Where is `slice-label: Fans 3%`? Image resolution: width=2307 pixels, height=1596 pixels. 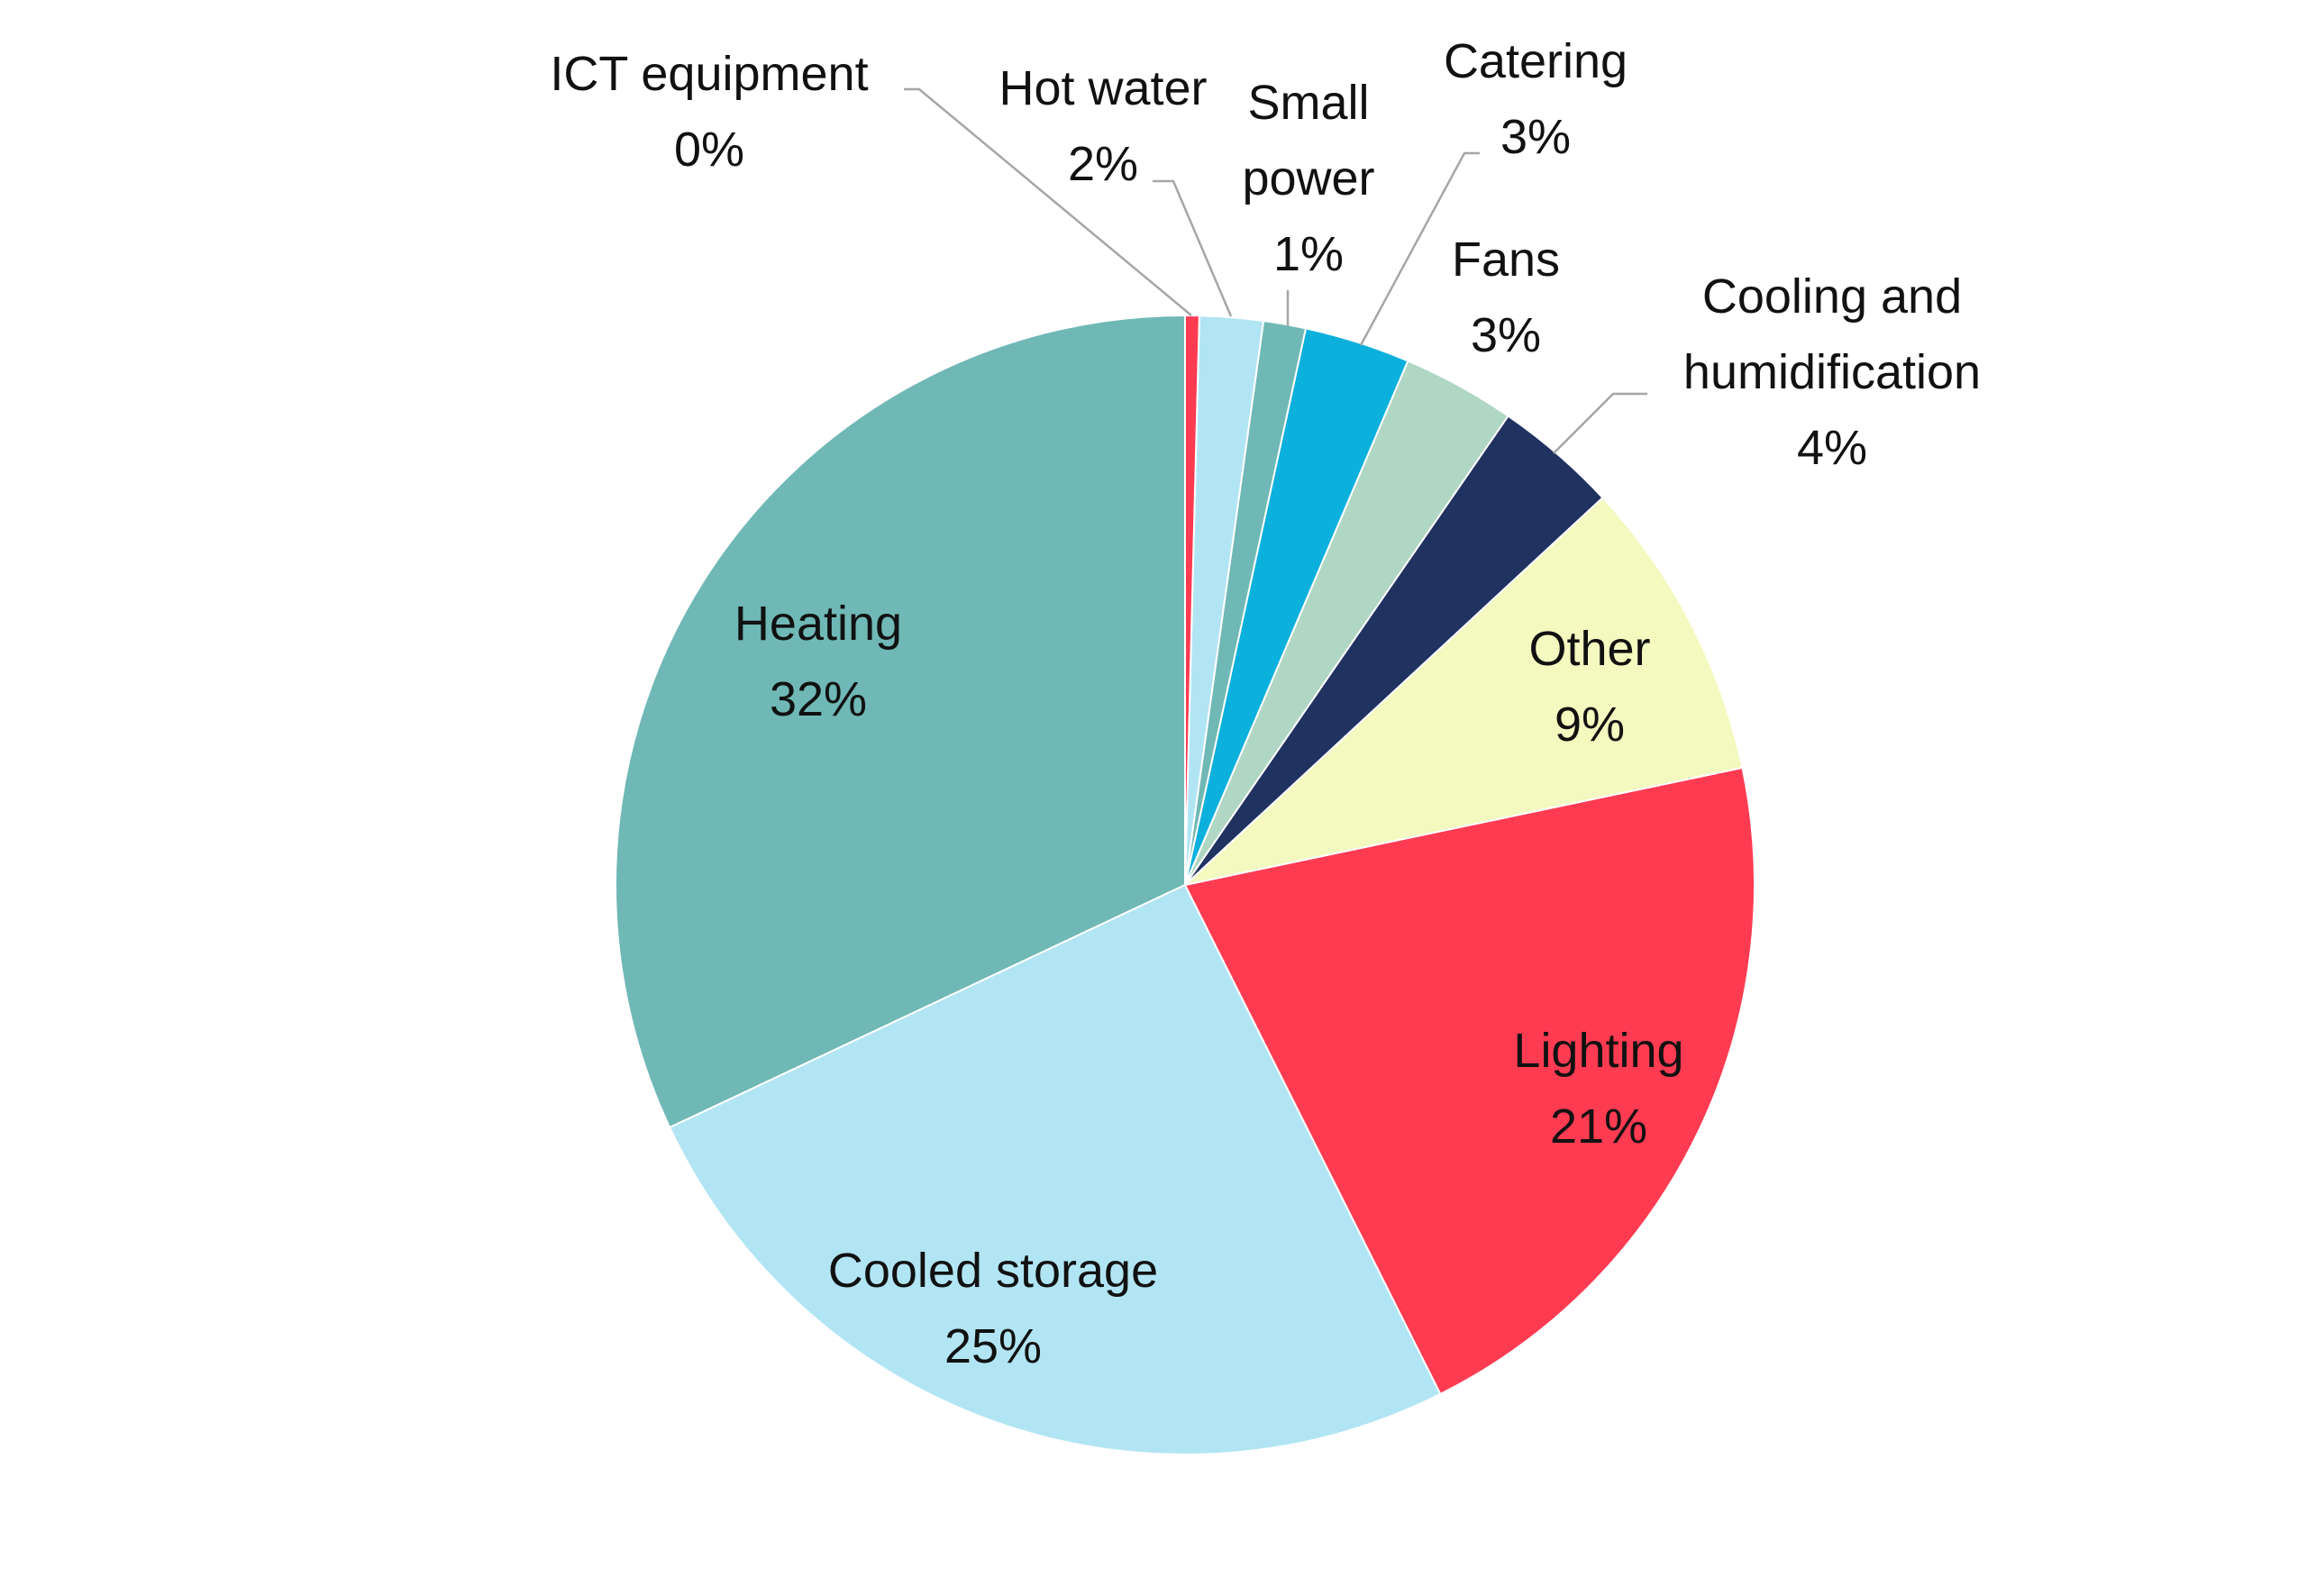 slice-label: Fans 3% is located at coordinates (1506, 297).